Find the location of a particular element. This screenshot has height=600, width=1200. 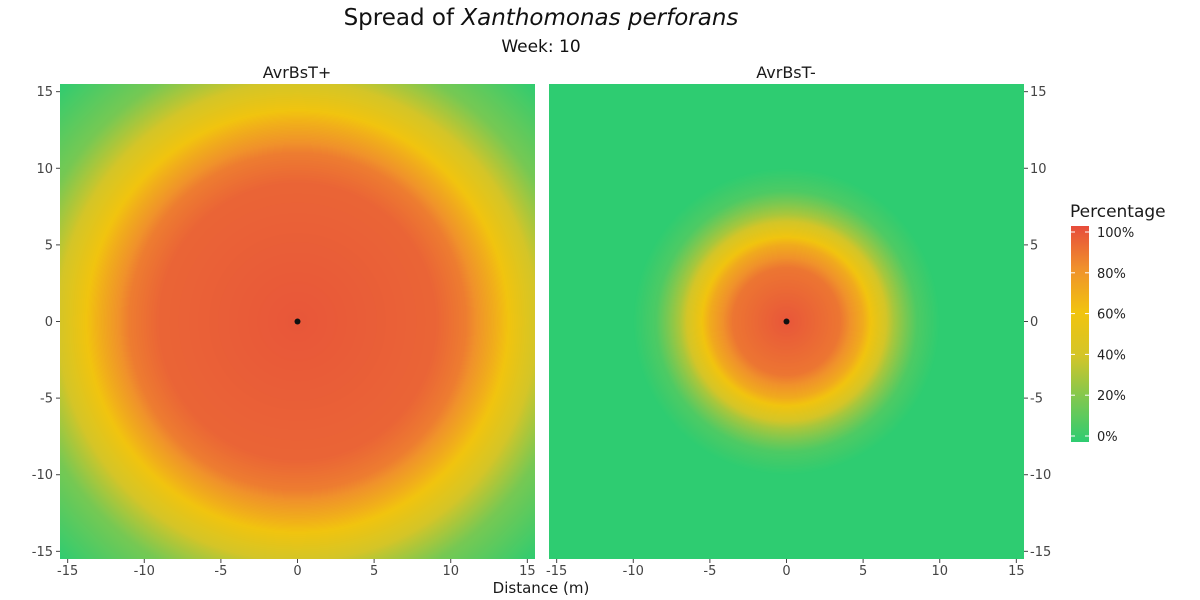

y-tick-label-left: 0 is located at coordinates (49, 322).